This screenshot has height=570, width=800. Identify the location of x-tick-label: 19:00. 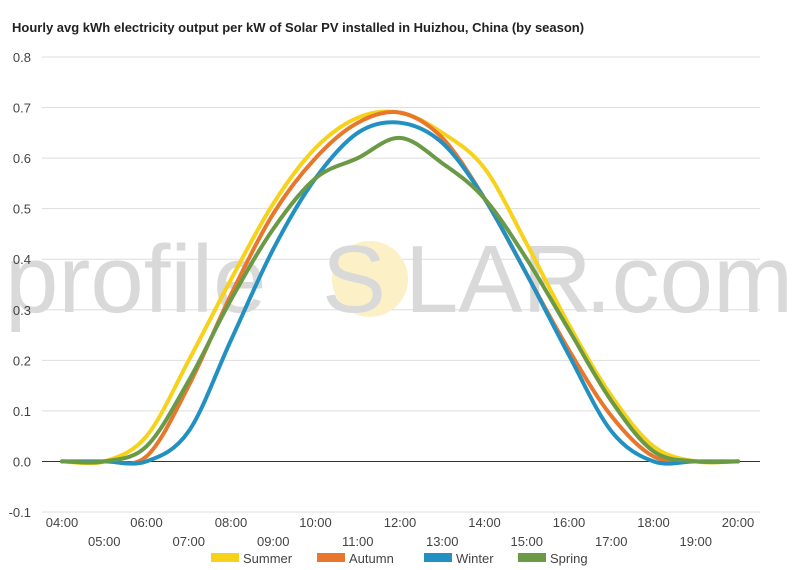
(695, 541).